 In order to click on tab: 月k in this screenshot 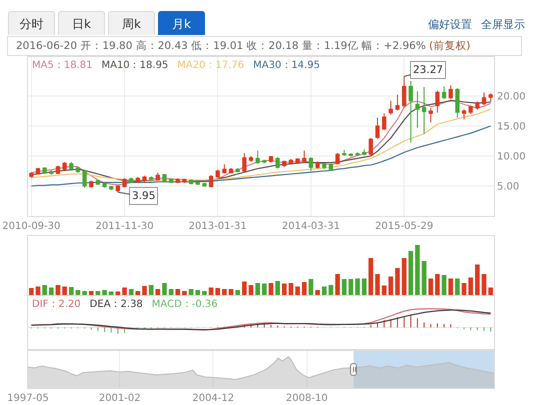, I will do `click(181, 23)`.